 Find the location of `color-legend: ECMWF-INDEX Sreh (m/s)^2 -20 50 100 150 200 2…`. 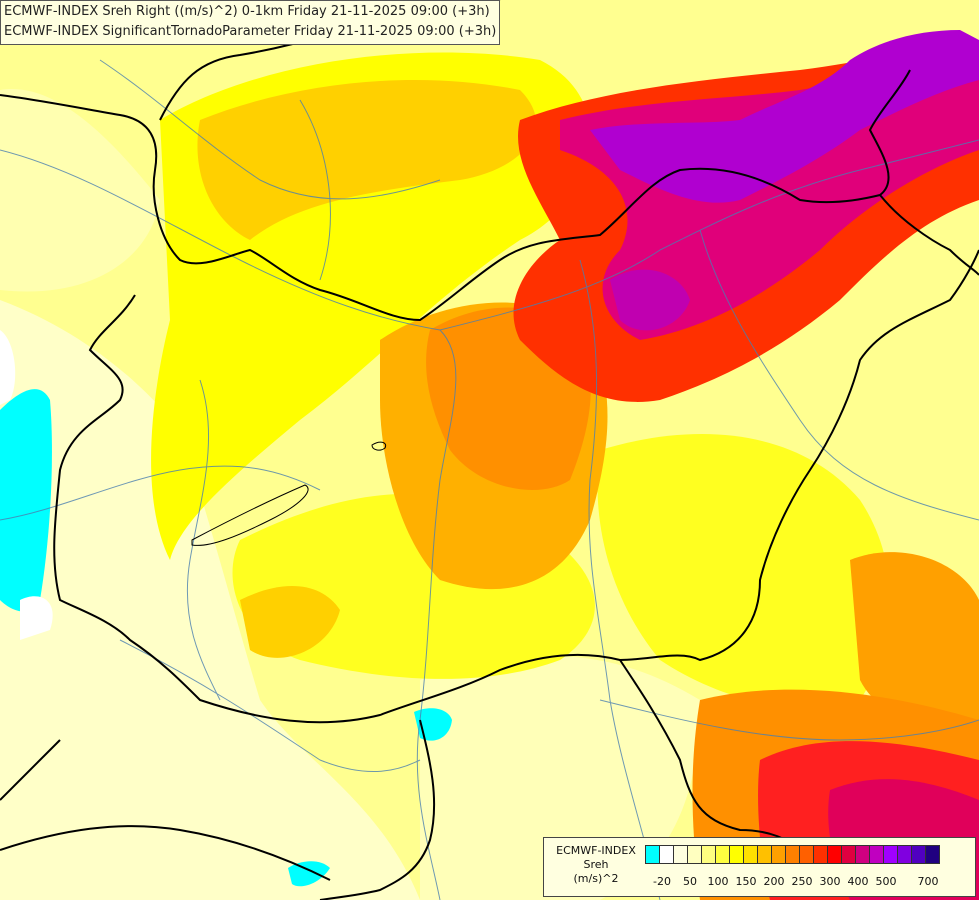

color-legend: ECMWF-INDEX Sreh (m/s)^2 -20 50 100 150 200 2… is located at coordinates (759, 867).